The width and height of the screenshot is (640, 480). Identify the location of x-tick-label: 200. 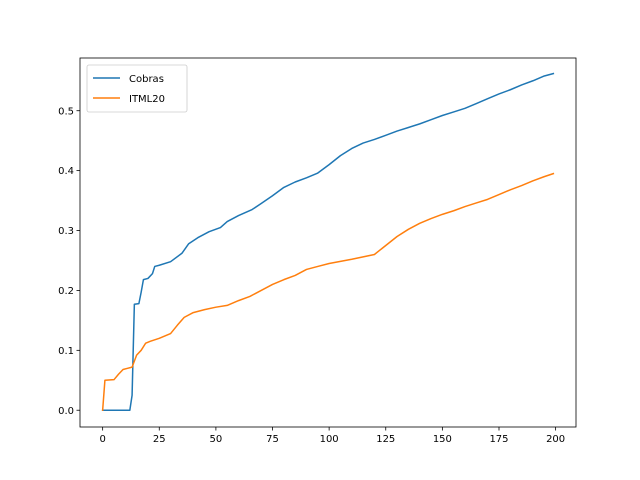
(555, 439).